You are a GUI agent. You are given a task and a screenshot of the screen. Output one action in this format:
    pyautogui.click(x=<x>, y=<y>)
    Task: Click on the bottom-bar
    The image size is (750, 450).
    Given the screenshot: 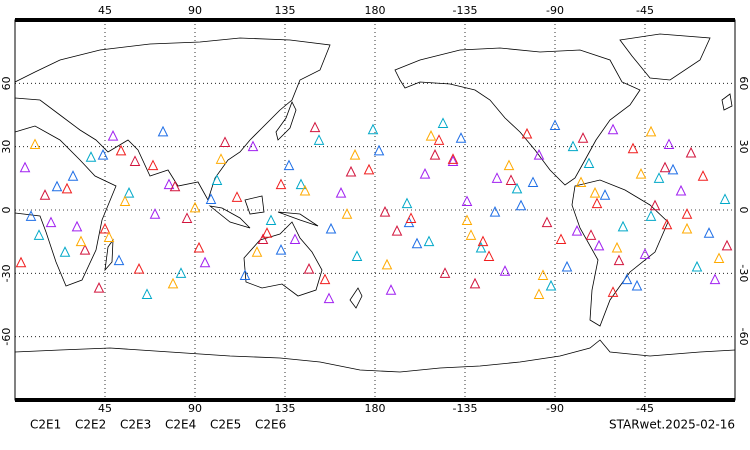 What is the action you would take?
    pyautogui.click(x=375, y=400)
    